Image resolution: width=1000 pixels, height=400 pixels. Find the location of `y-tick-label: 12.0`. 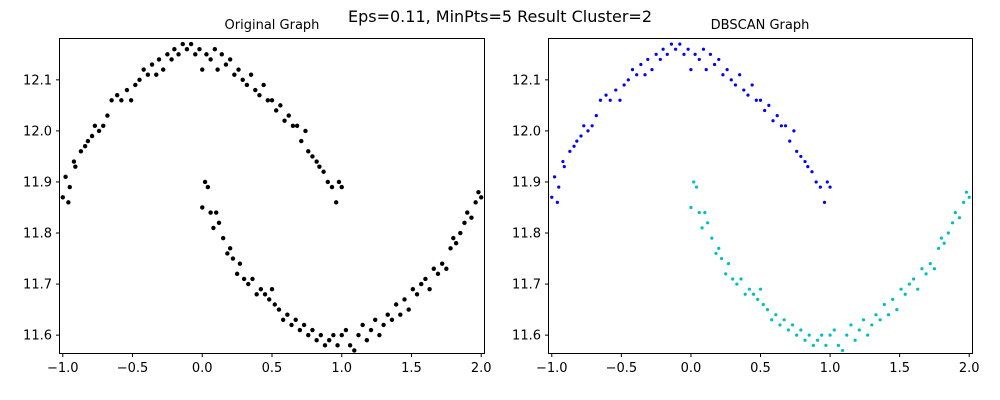

y-tick-label: 12.0 is located at coordinates (526, 131).